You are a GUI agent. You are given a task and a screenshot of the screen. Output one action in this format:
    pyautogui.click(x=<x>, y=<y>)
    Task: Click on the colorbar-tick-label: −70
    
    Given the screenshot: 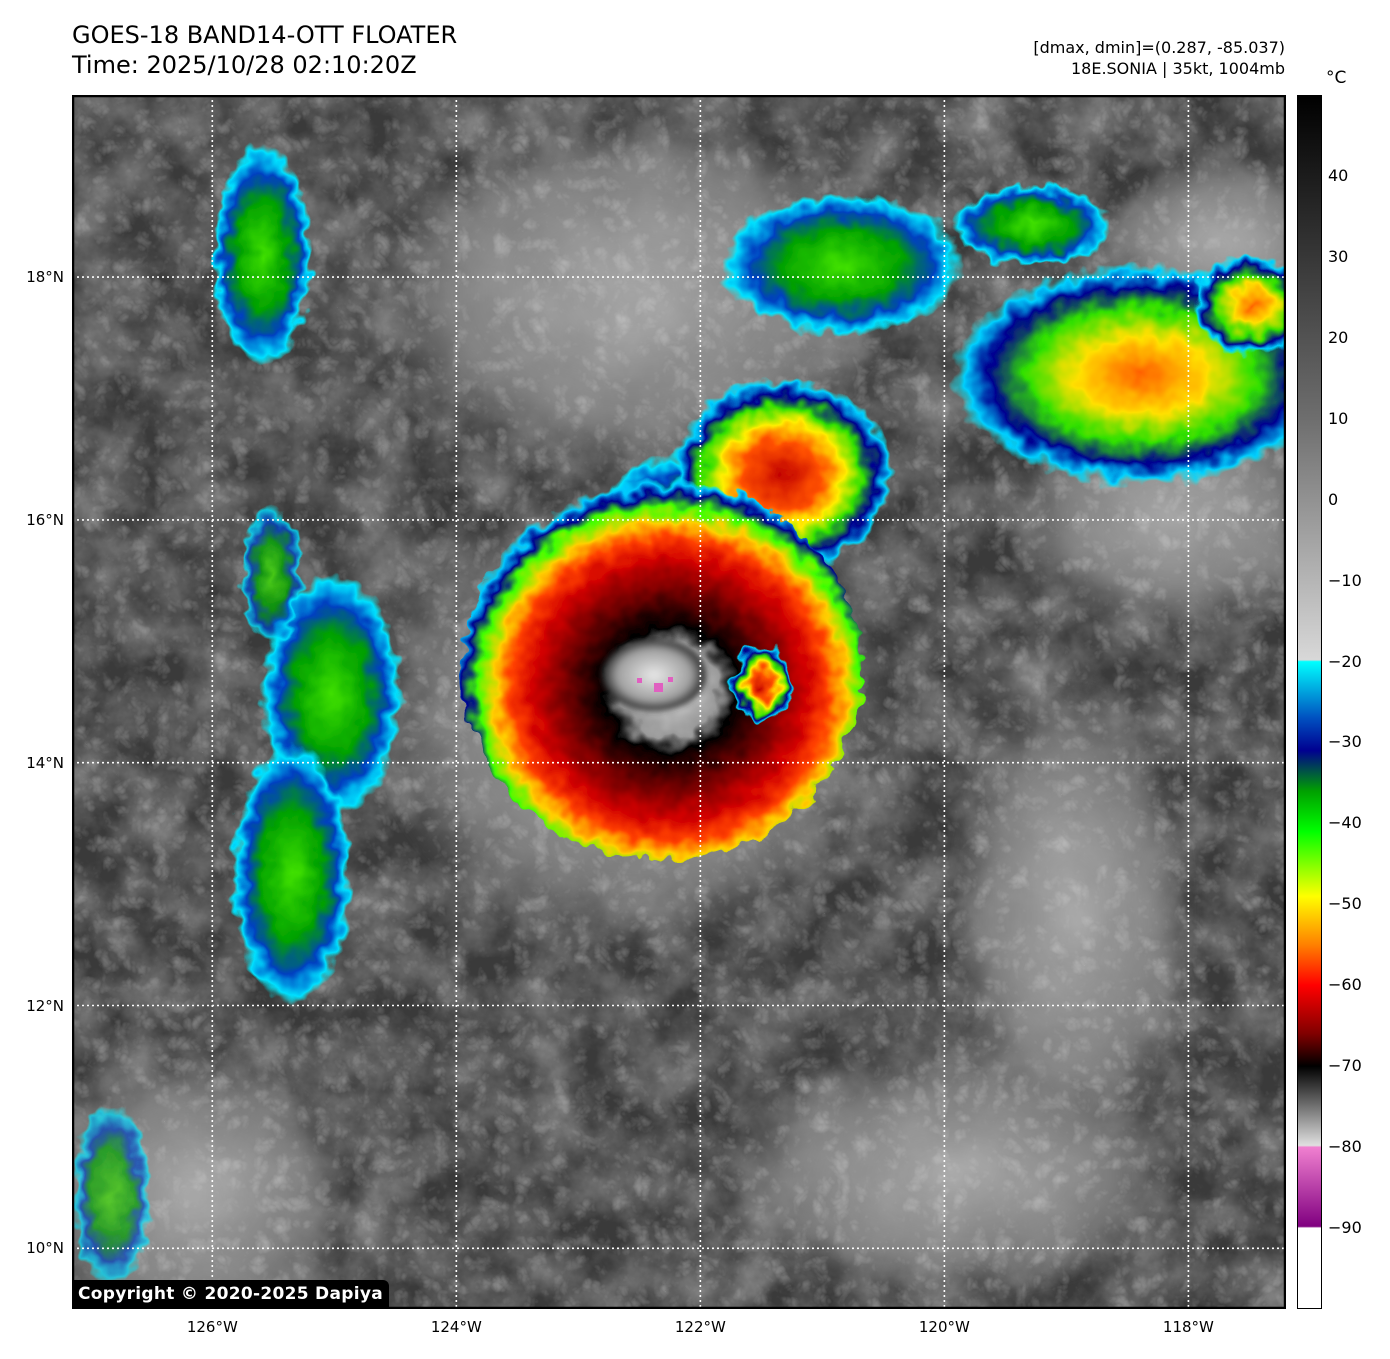 What is the action you would take?
    pyautogui.click(x=1345, y=1066)
    